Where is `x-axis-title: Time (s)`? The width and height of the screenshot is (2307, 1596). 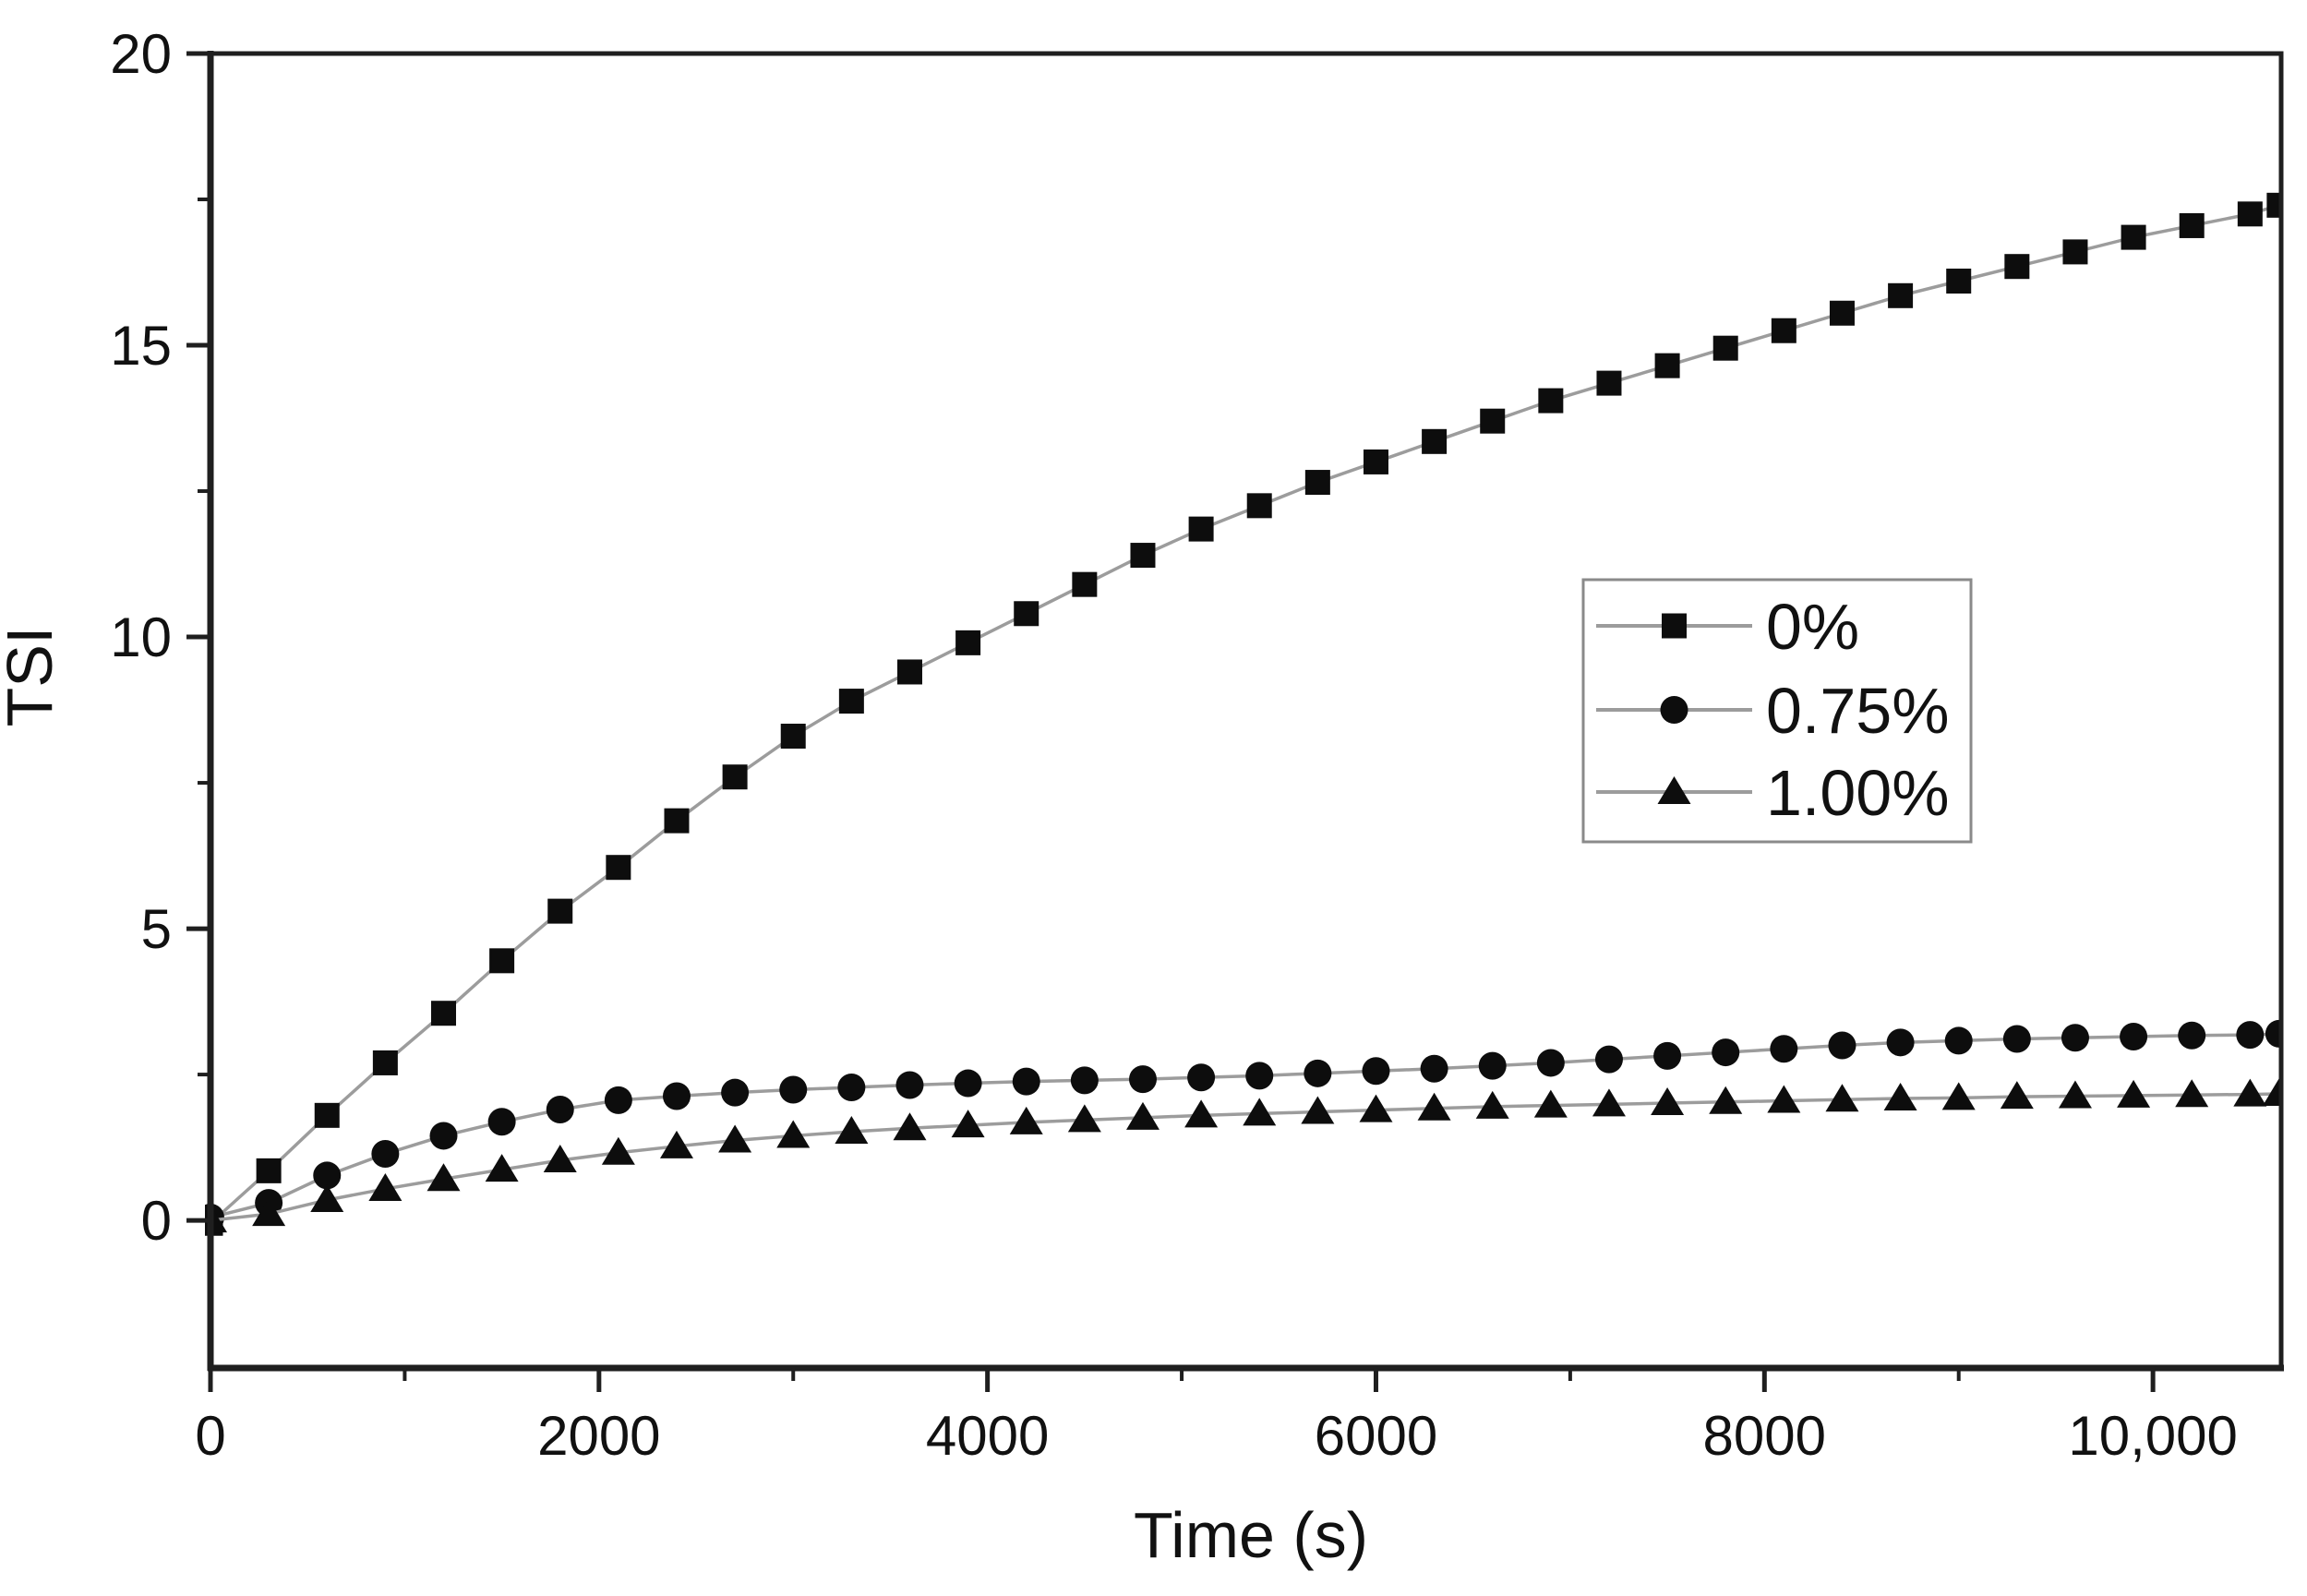 x-axis-title: Time (s) is located at coordinates (1251, 1535).